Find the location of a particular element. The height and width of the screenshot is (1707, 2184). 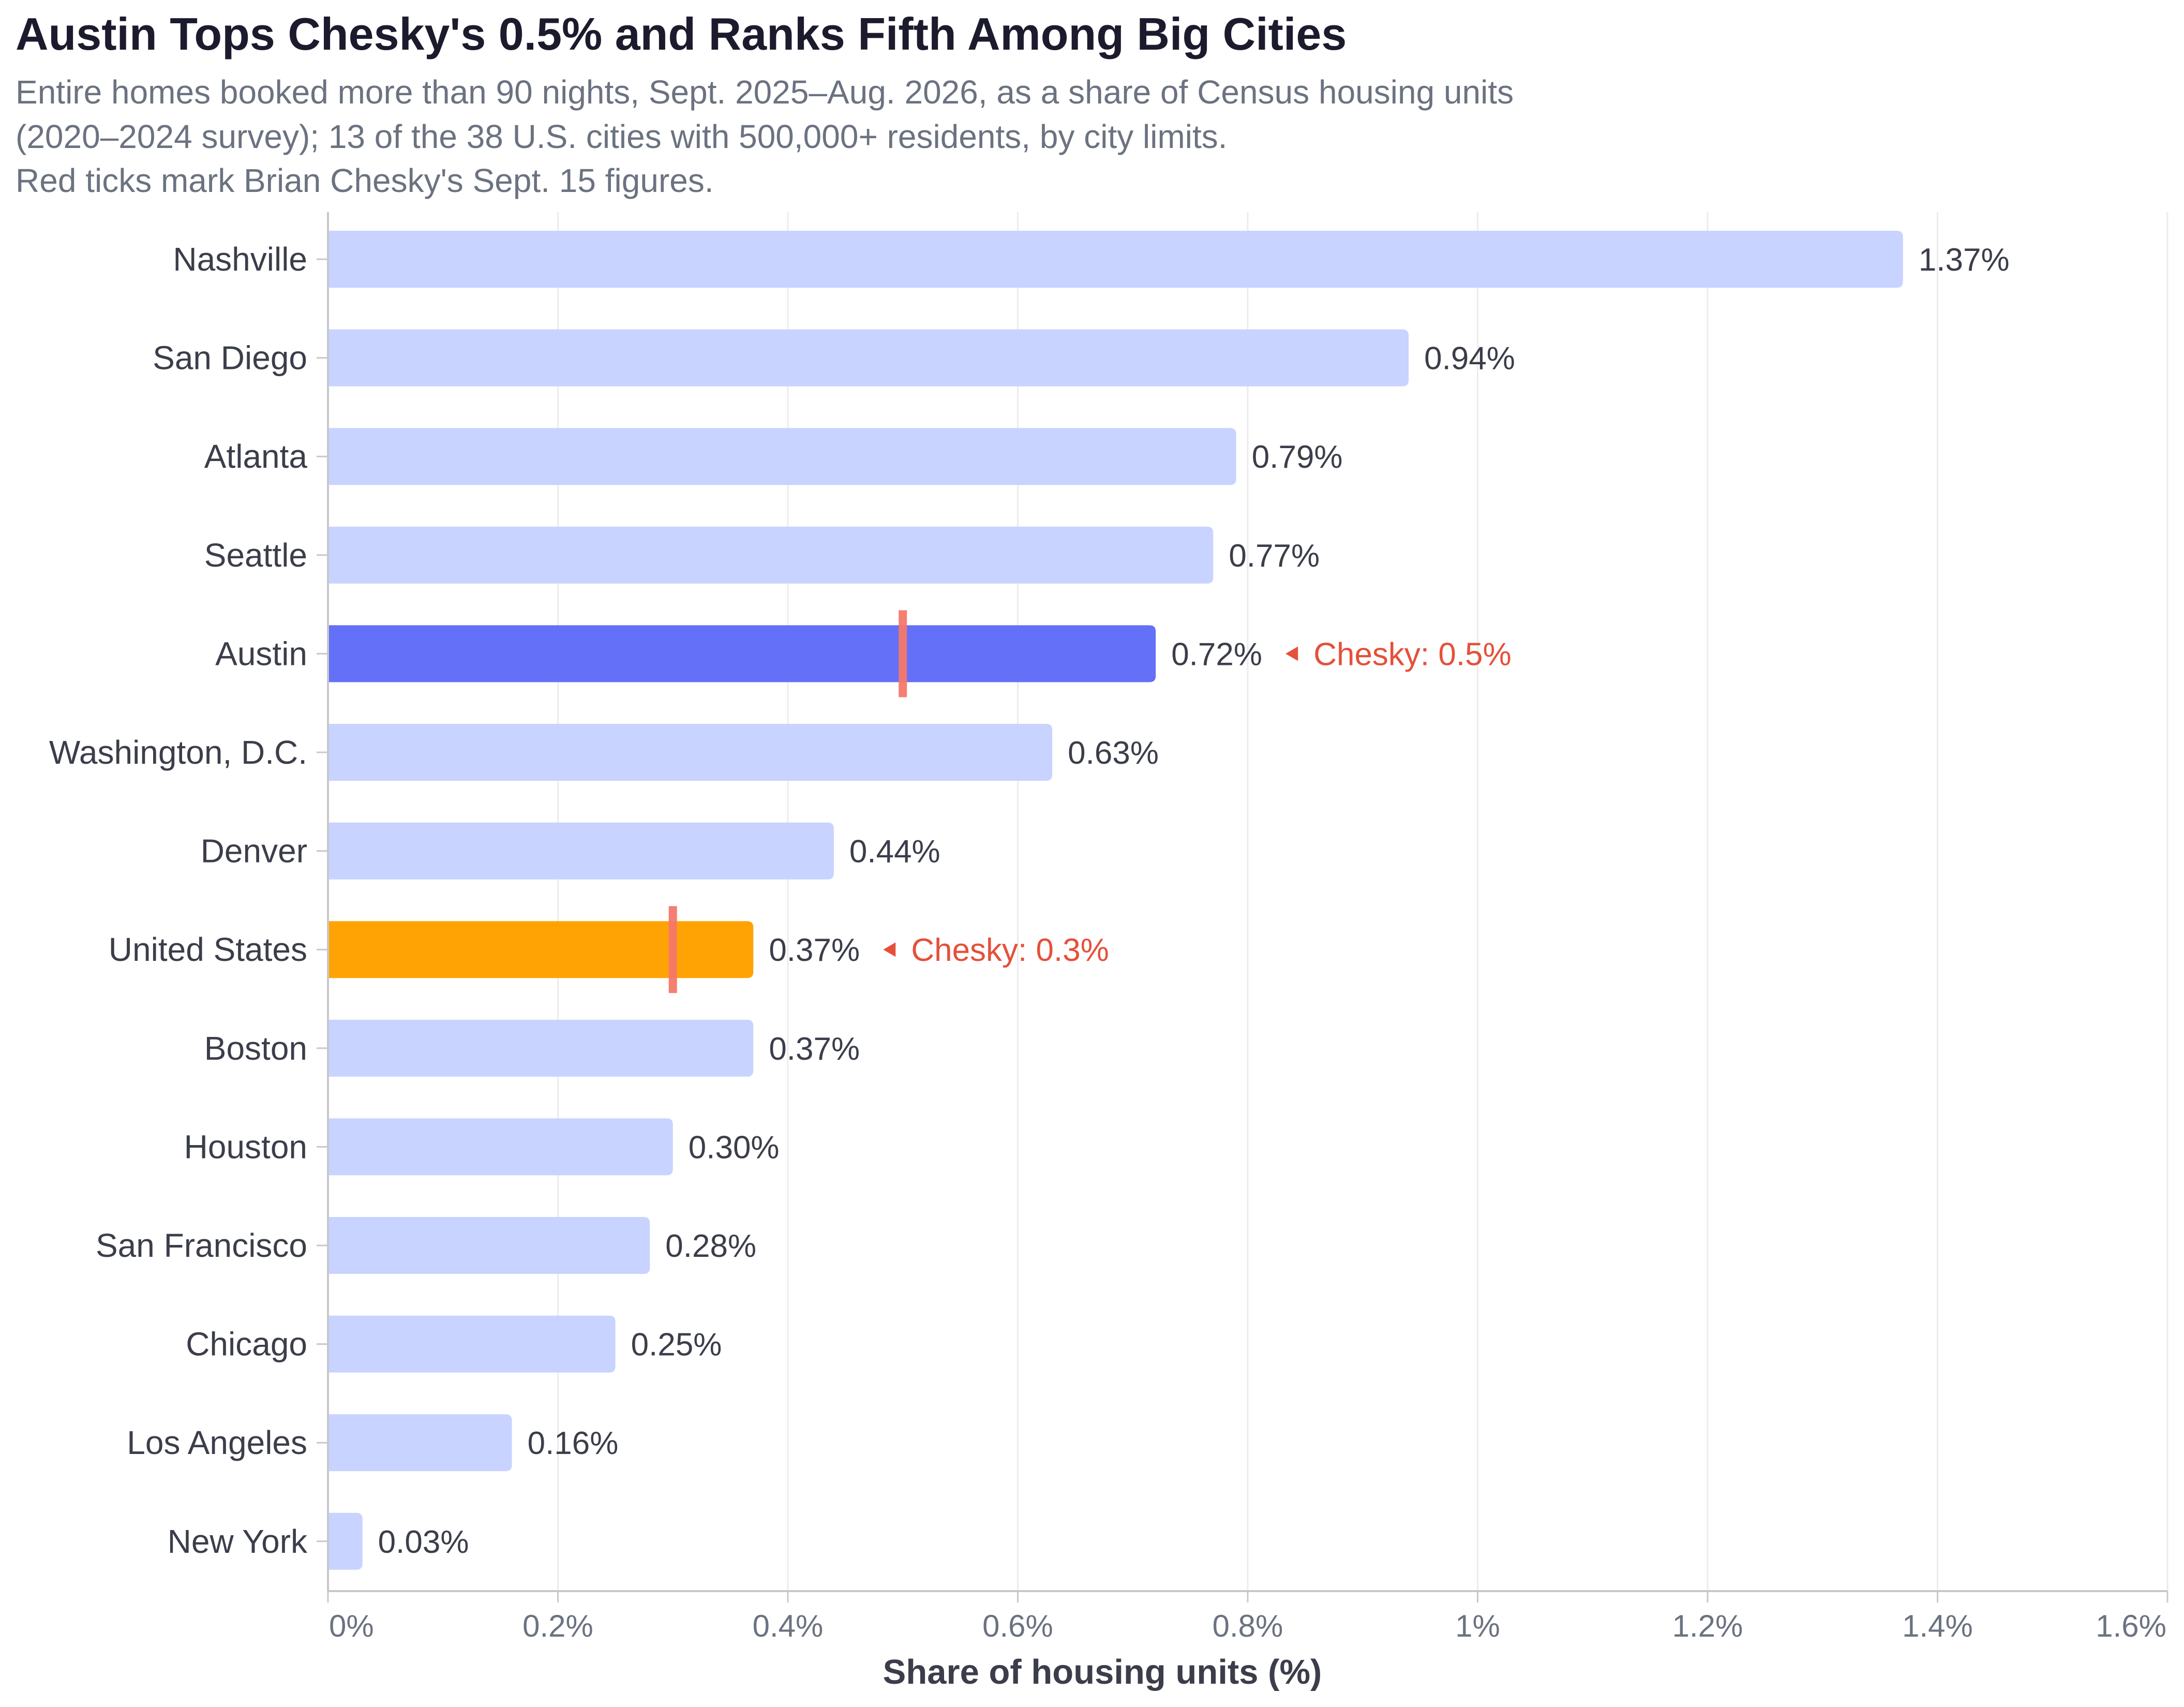

x-tick-label: 0.8% is located at coordinates (1248, 1626).